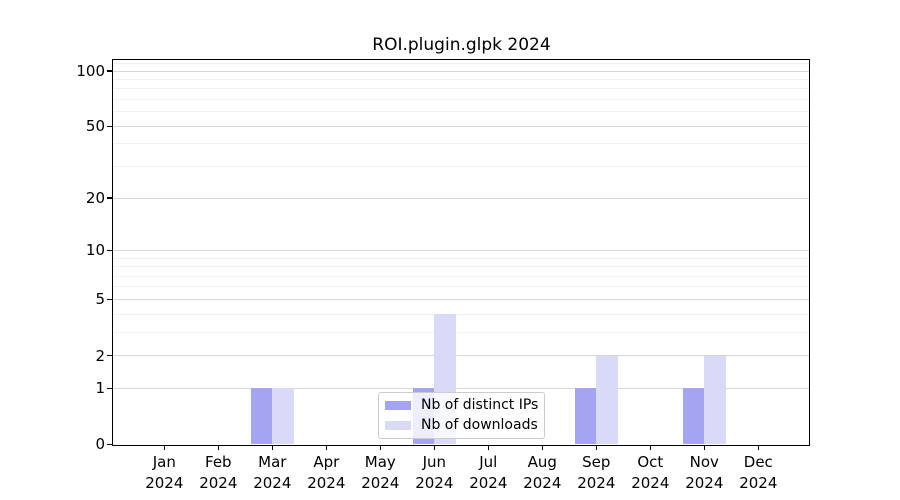 Image resolution: width=900 pixels, height=500 pixels. I want to click on legend-item-downloads: Nb of downloads, so click(461, 425).